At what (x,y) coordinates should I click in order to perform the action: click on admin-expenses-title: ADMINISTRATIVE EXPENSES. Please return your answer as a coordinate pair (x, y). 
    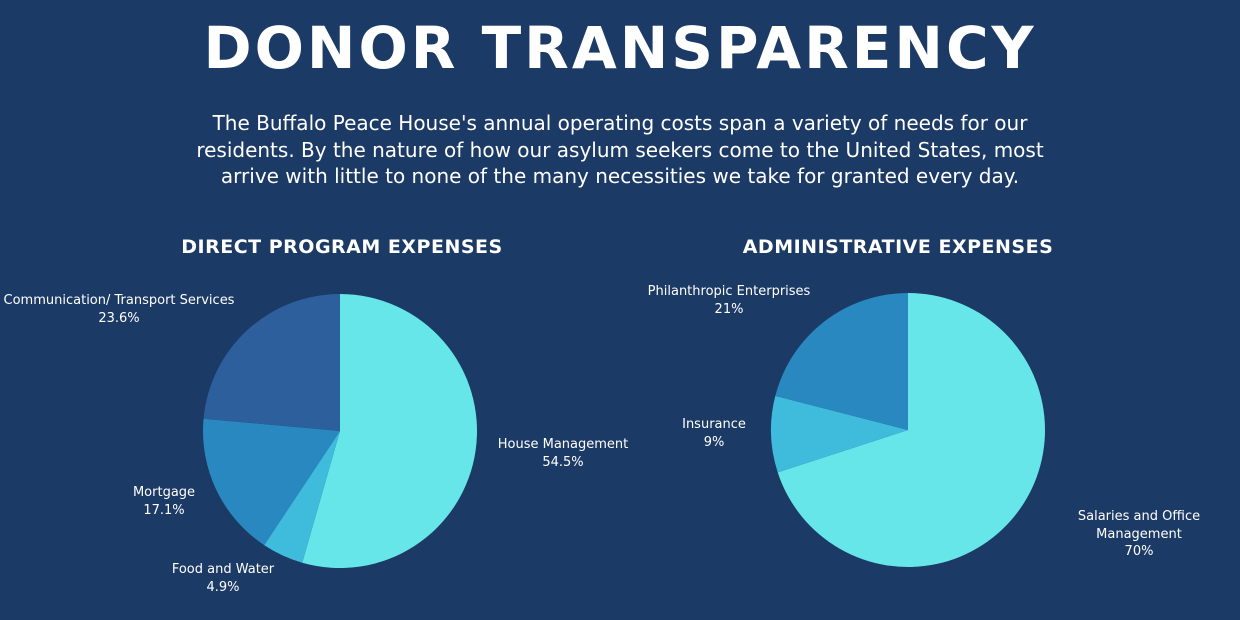
    Looking at the image, I should click on (898, 247).